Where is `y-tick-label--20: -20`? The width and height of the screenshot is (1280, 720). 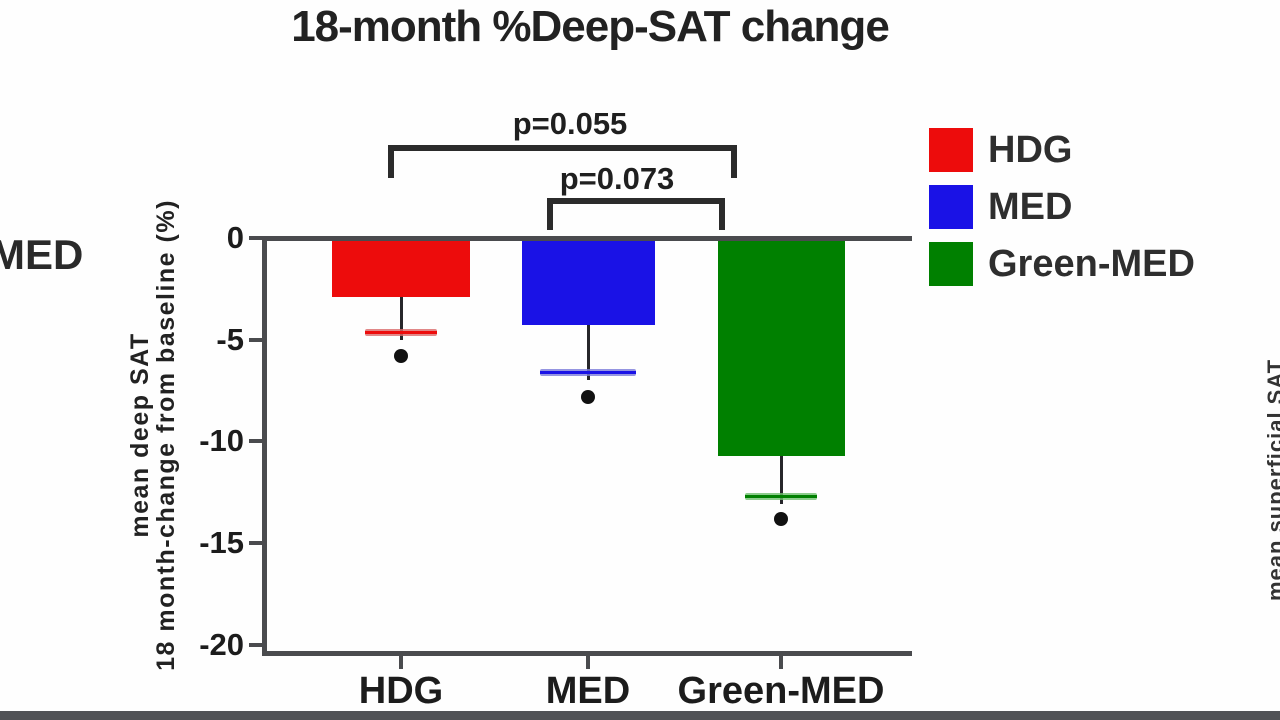
y-tick-label--20: -20 is located at coordinates (221, 644).